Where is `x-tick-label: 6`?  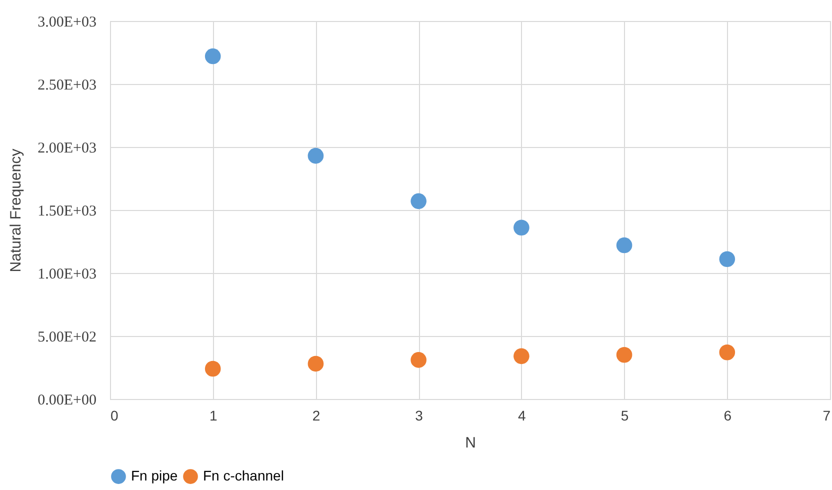 x-tick-label: 6 is located at coordinates (728, 416).